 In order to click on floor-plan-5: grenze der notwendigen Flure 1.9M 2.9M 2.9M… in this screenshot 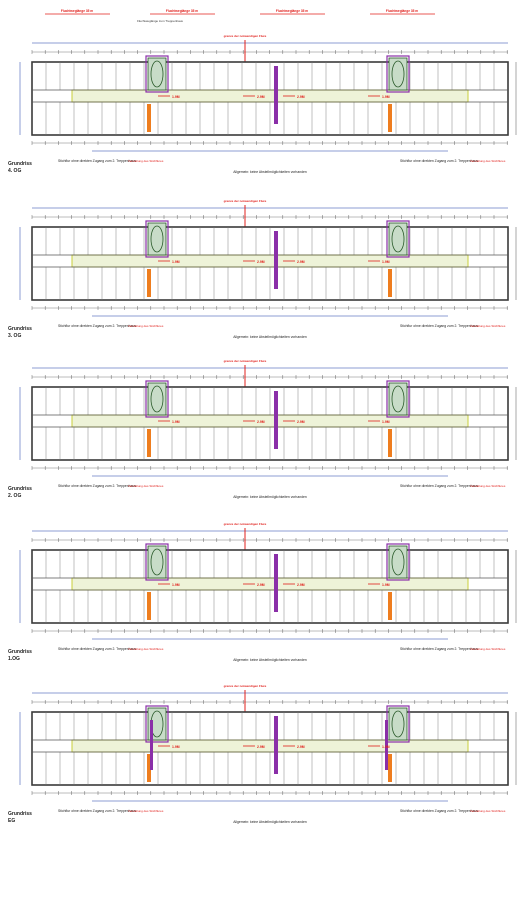, I will do `click(262, 754)`.